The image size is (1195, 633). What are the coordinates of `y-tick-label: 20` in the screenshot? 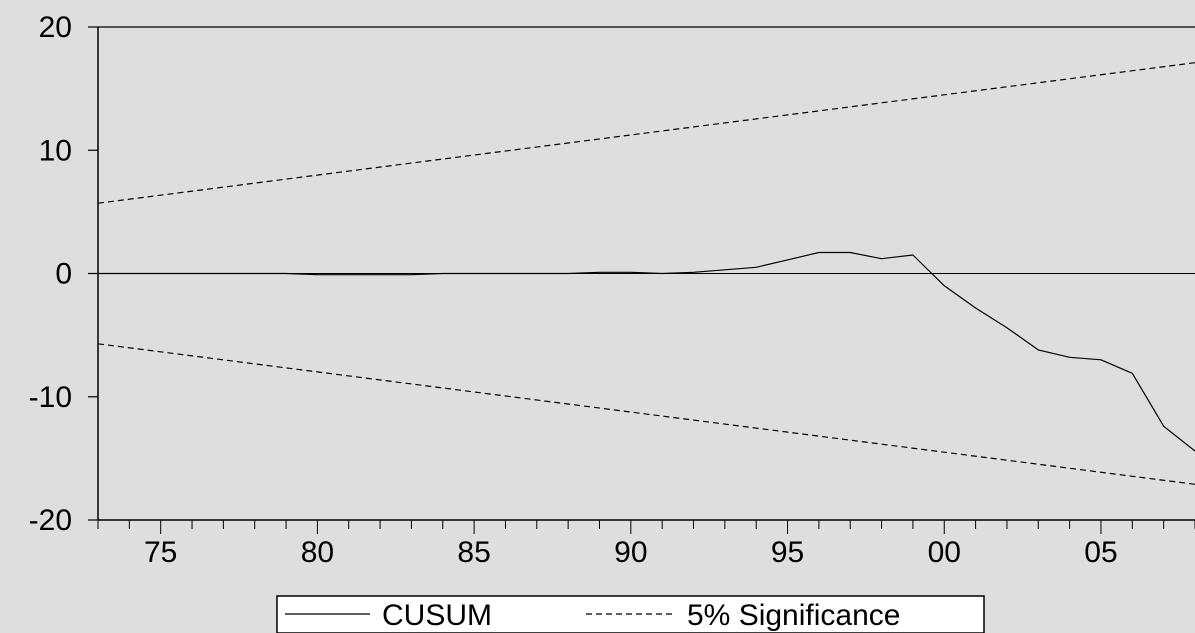 It's located at (55, 27).